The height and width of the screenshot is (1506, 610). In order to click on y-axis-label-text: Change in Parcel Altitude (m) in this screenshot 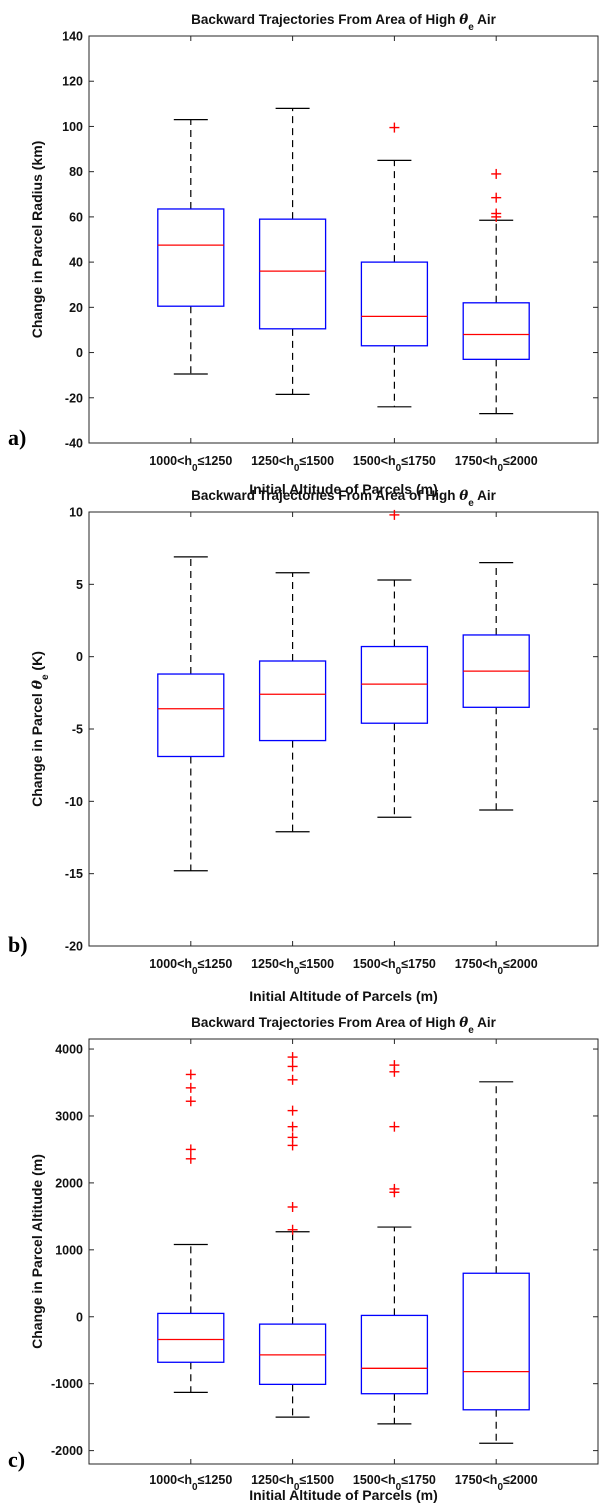, I will do `click(37, 1251)`.